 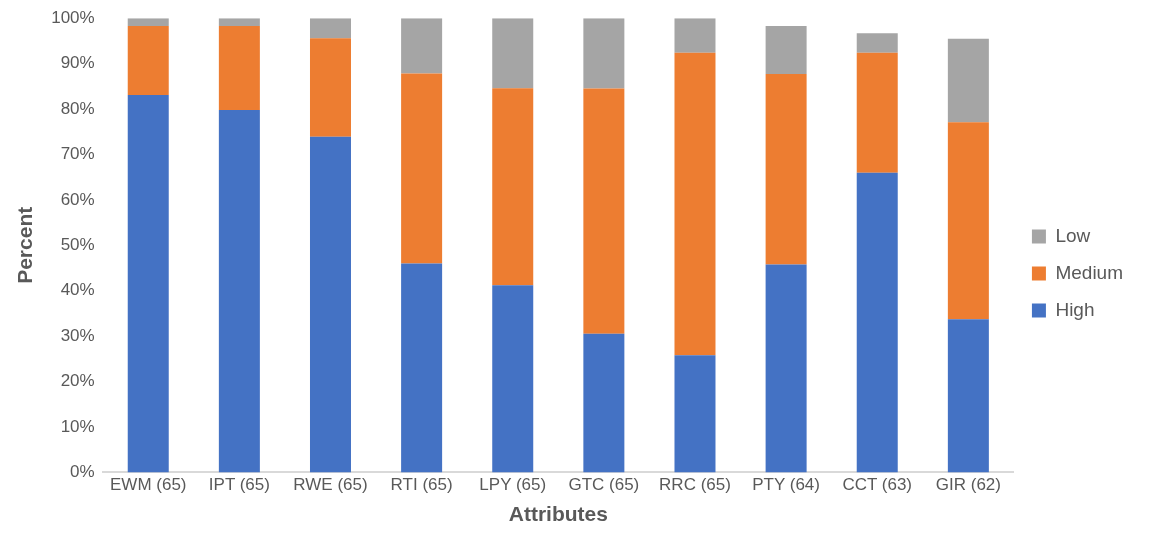 What do you see at coordinates (695, 485) in the screenshot?
I see `x-tick-label: RRC (65)` at bounding box center [695, 485].